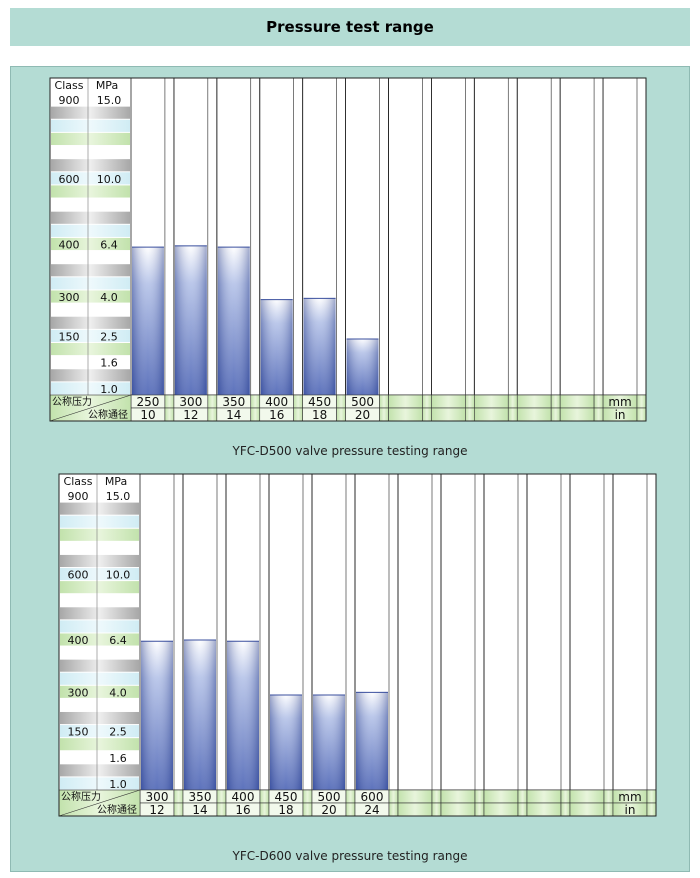 The height and width of the screenshot is (878, 700). What do you see at coordinates (78, 640) in the screenshot?
I see `scale-class-label: 400` at bounding box center [78, 640].